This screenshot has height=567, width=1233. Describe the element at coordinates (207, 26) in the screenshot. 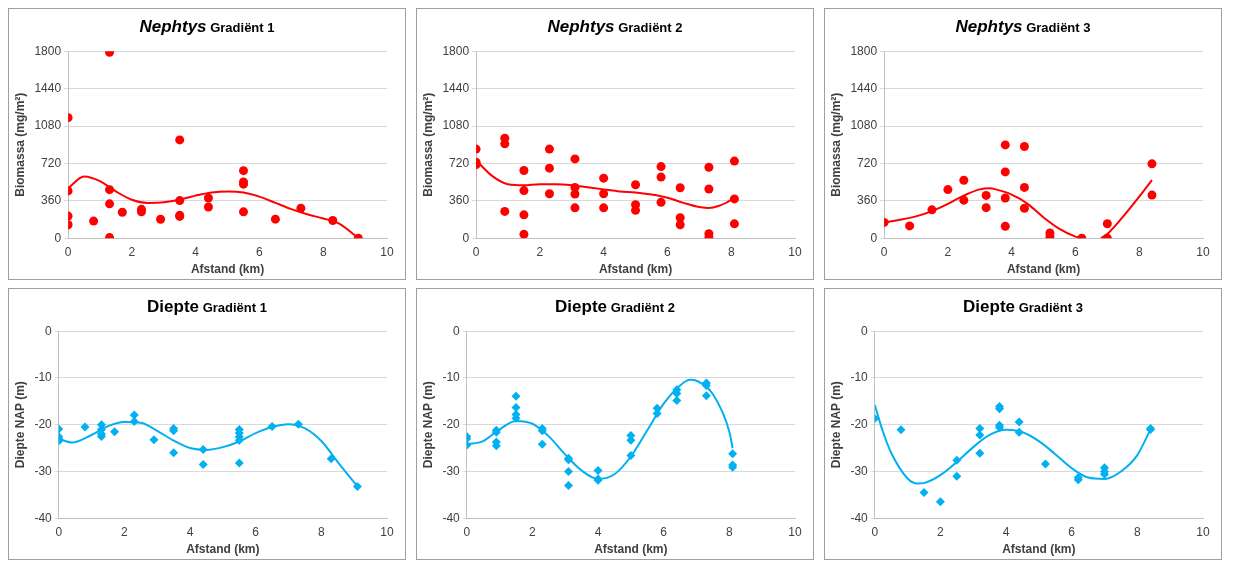

I see `chart-title: Nephtys Gradiënt 1` at that location.